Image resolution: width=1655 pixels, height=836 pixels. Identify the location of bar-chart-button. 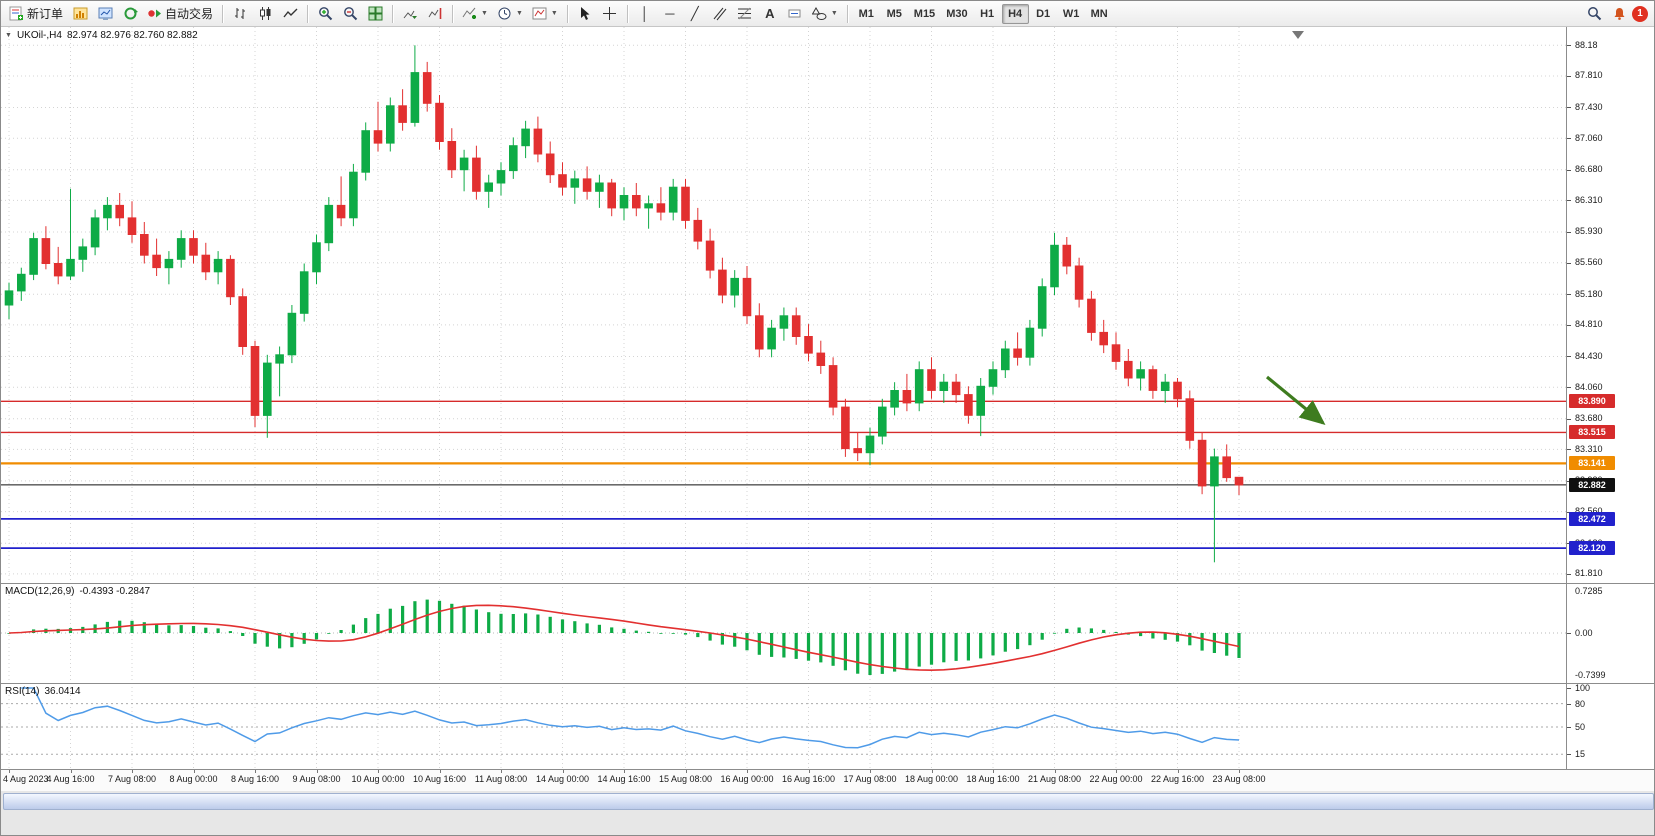
(240, 14).